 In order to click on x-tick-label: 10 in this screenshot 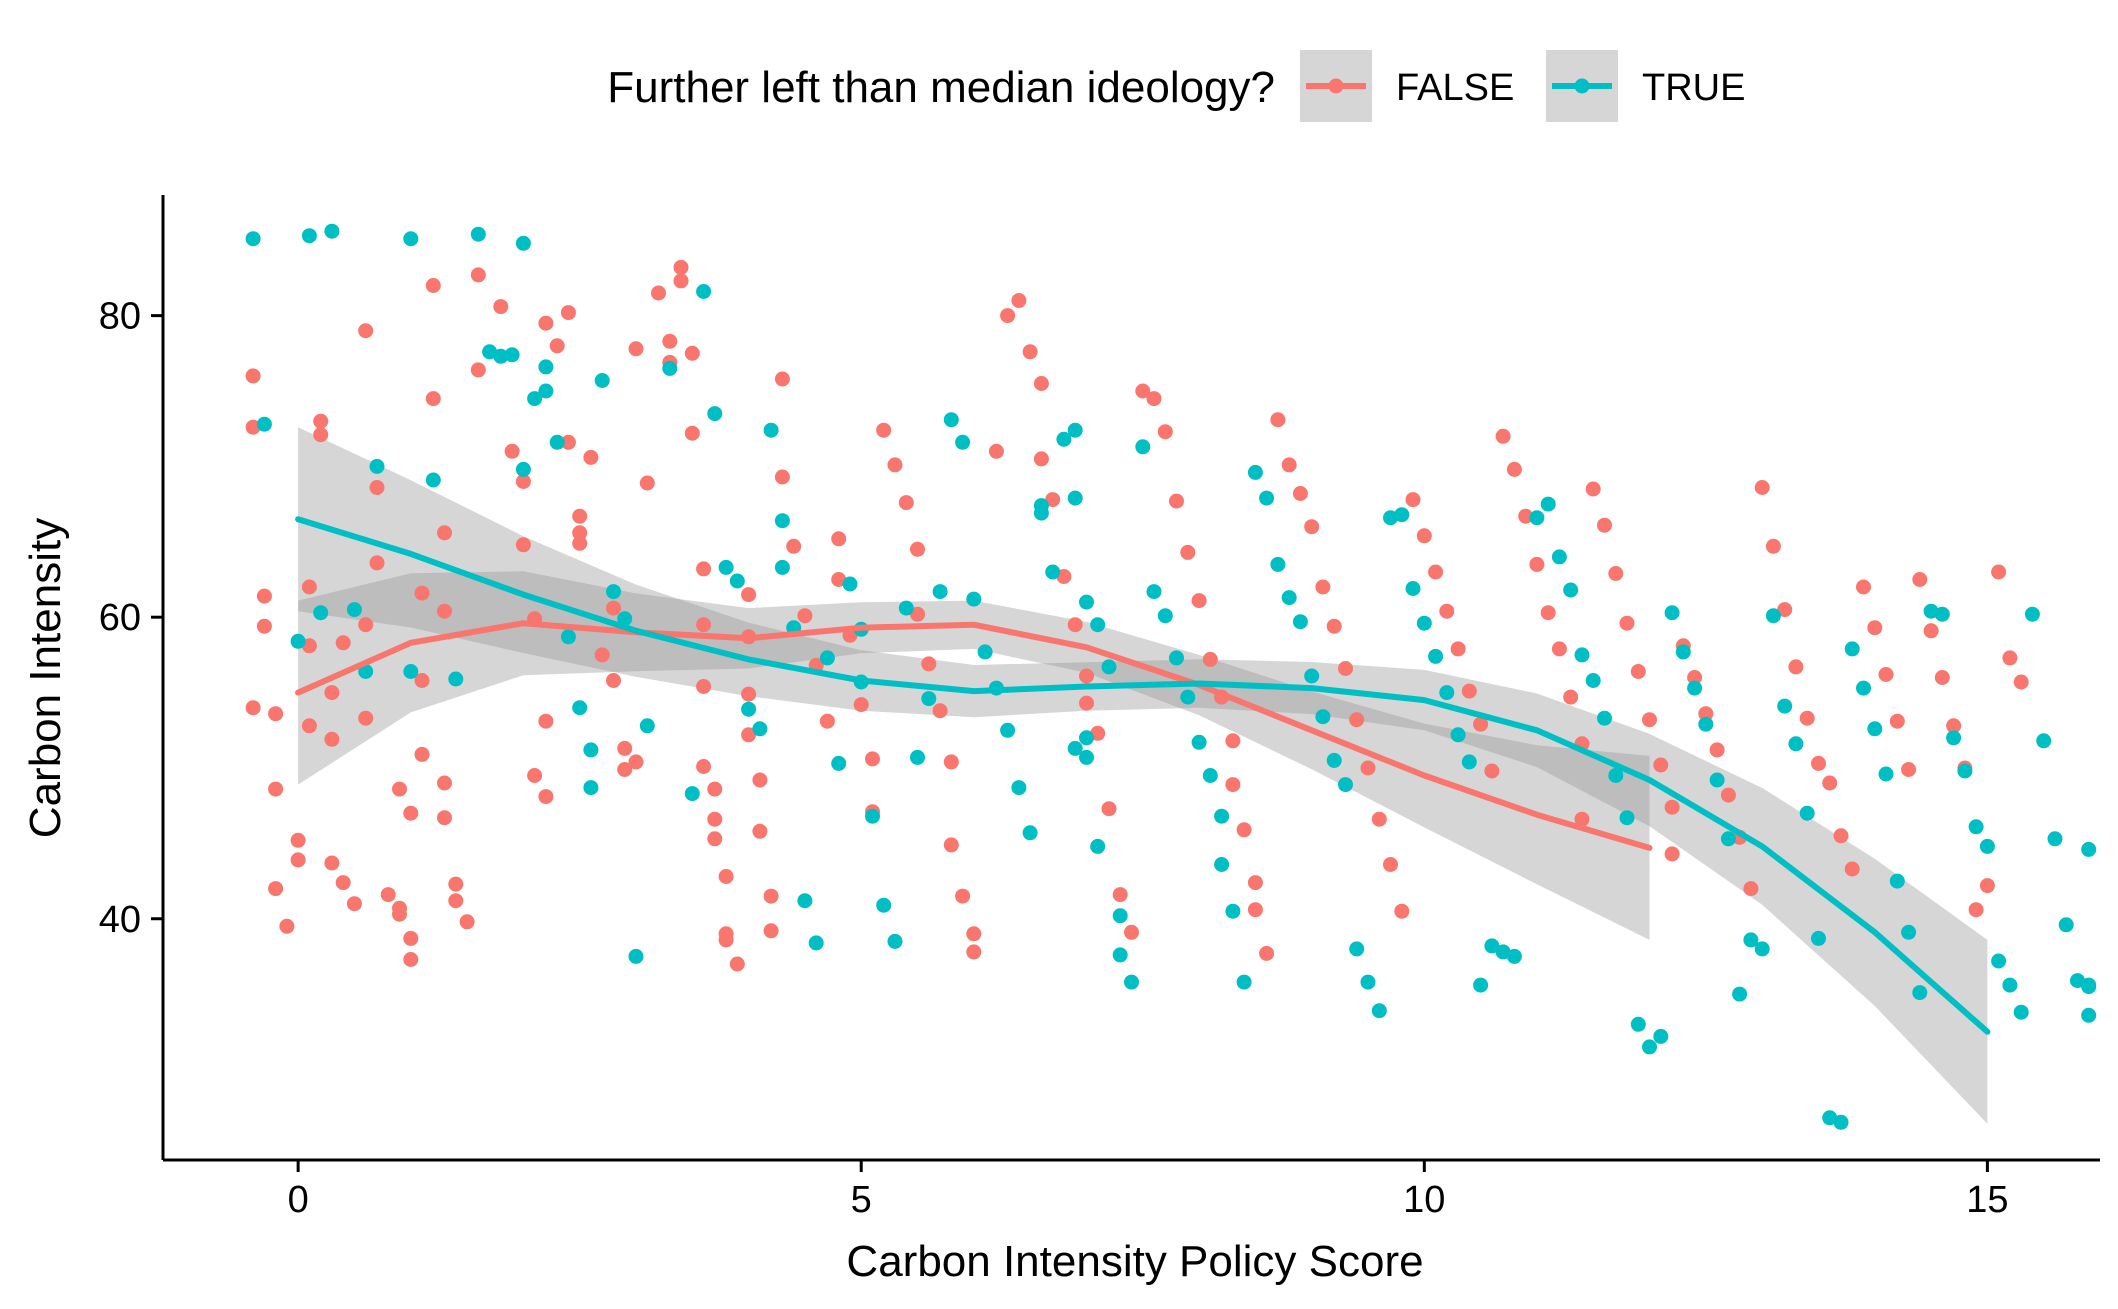, I will do `click(1424, 1200)`.